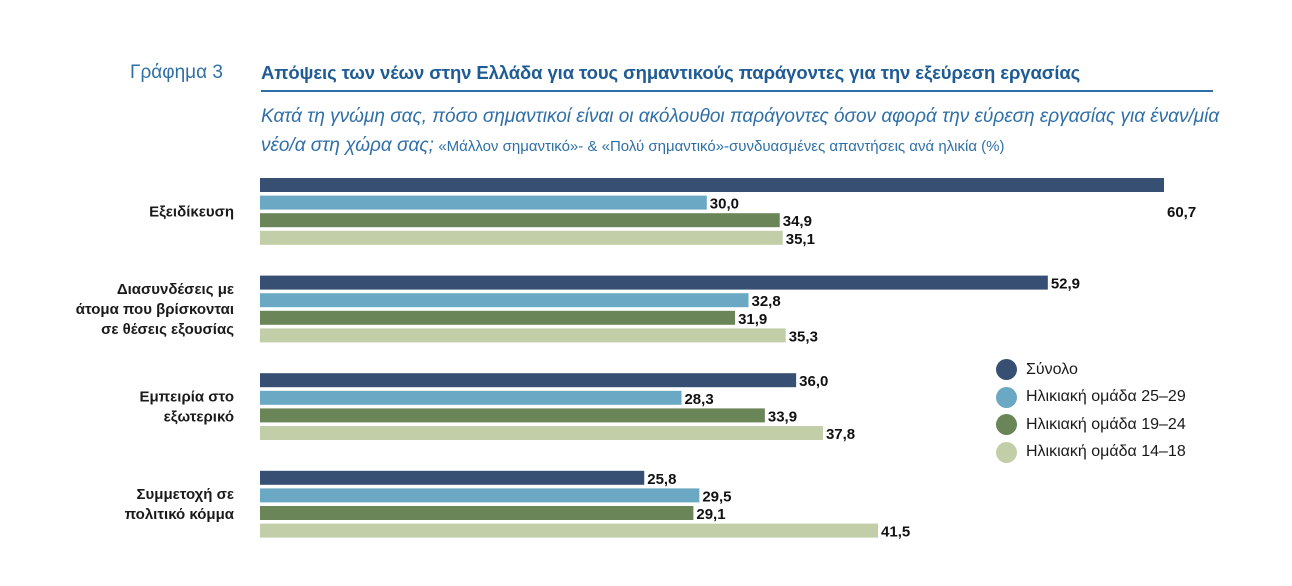 The height and width of the screenshot is (586, 1292). What do you see at coordinates (199, 417) in the screenshot?
I see `category-label: εξωτερικό` at bounding box center [199, 417].